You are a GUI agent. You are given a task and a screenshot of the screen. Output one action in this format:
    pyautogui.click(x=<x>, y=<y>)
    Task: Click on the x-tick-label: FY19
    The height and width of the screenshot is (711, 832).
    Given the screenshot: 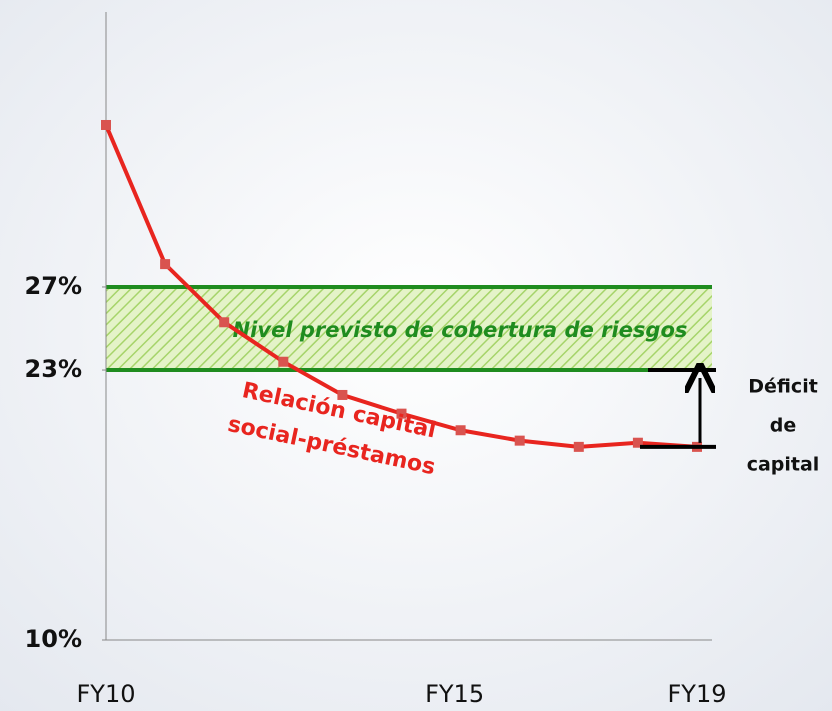 What is the action you would take?
    pyautogui.click(x=696, y=694)
    